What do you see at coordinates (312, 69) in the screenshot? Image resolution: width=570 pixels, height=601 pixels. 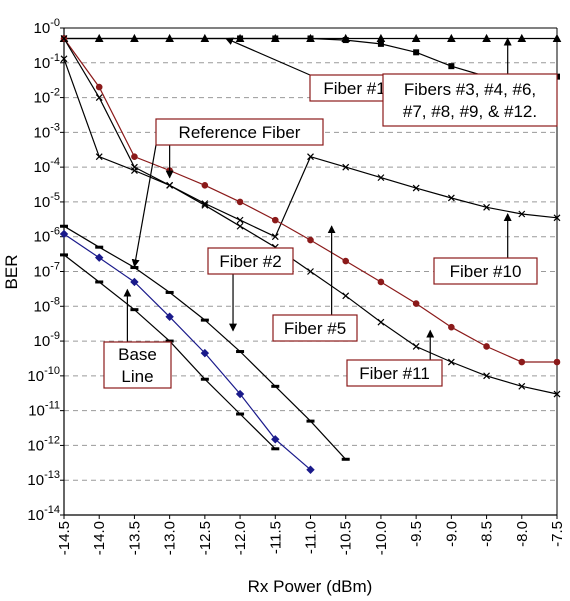 I see `annotation-0: Fiber #1` at bounding box center [312, 69].